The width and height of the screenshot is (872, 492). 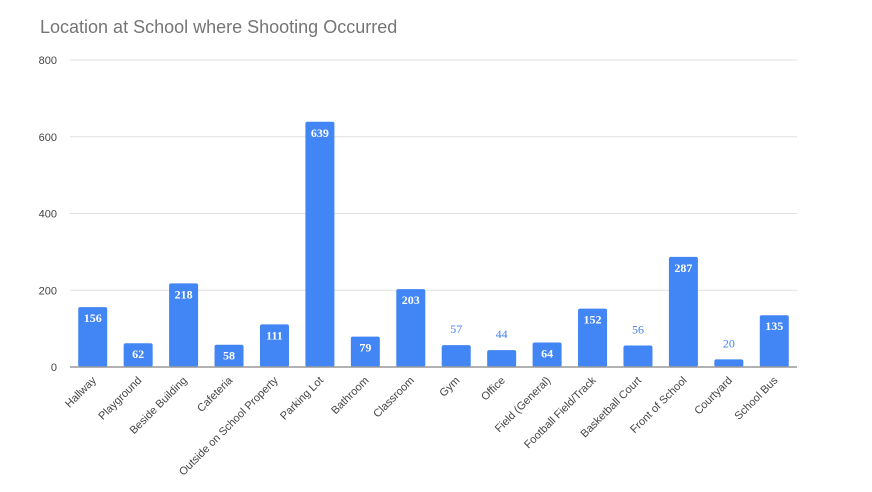 I want to click on x-tick-label: Office, so click(x=493, y=389).